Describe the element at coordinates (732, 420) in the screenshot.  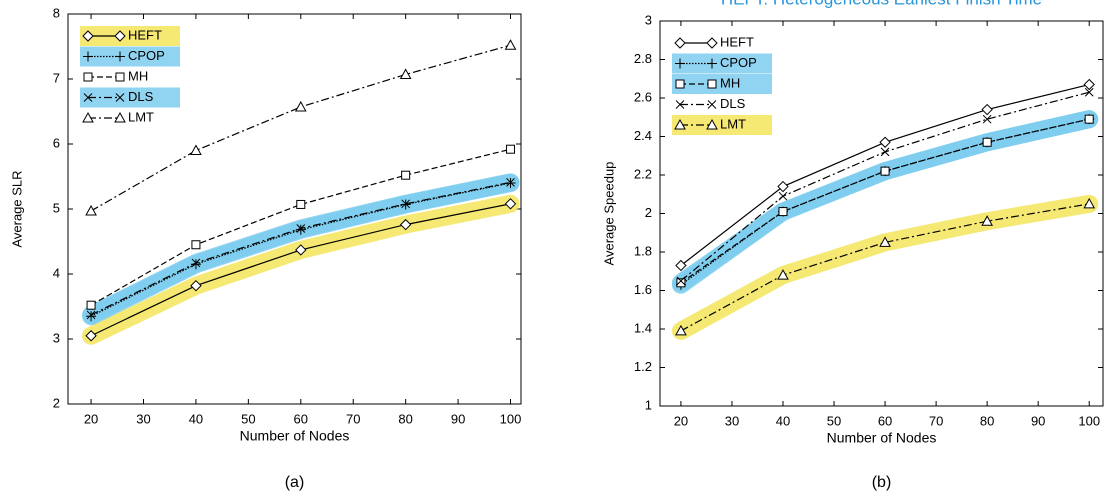
I see `x-tick-label: 30` at that location.